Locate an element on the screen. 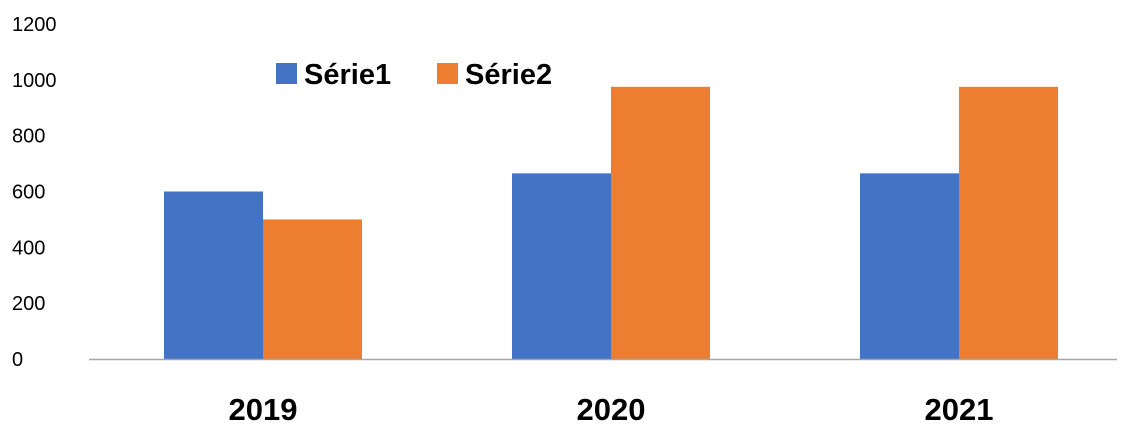  y-tick-label: 1200 is located at coordinates (34, 25).